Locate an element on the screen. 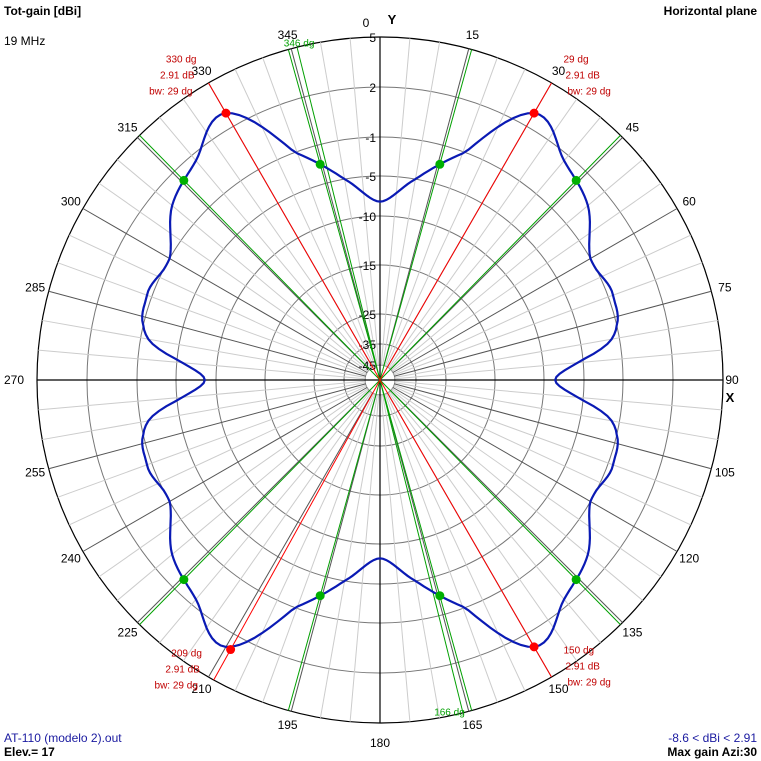 This screenshot has width=761, height=761. angle-label-240: 240 is located at coordinates (71, 559).